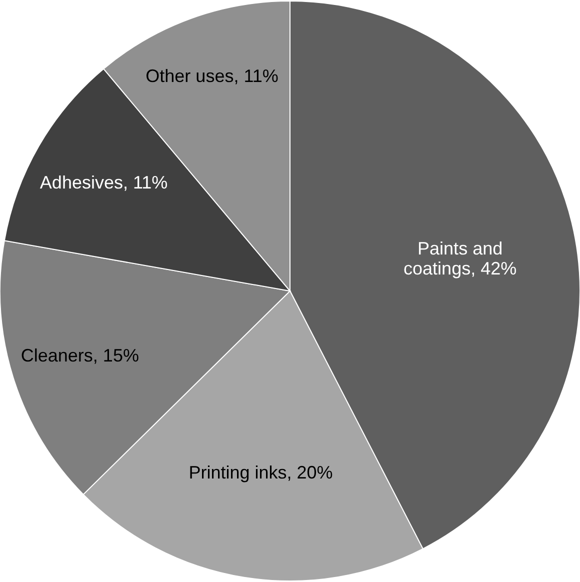  I want to click on slice-label: Cleaners, 15%, so click(79, 355).